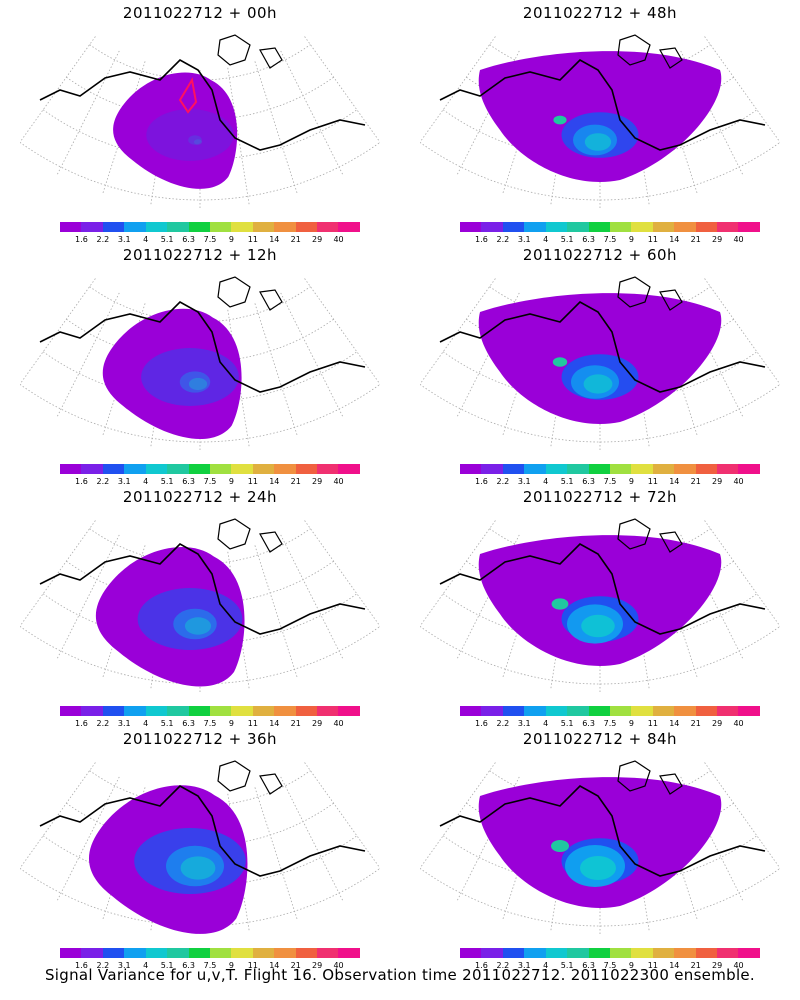 The image size is (800, 1000). I want to click on panel-title: 2011022712 + 60h, so click(600, 255).